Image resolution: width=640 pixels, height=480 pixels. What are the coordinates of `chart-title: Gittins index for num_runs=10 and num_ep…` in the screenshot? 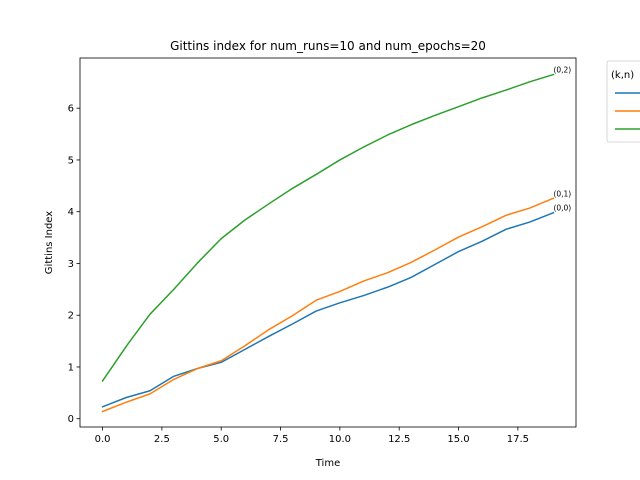 It's located at (328, 46).